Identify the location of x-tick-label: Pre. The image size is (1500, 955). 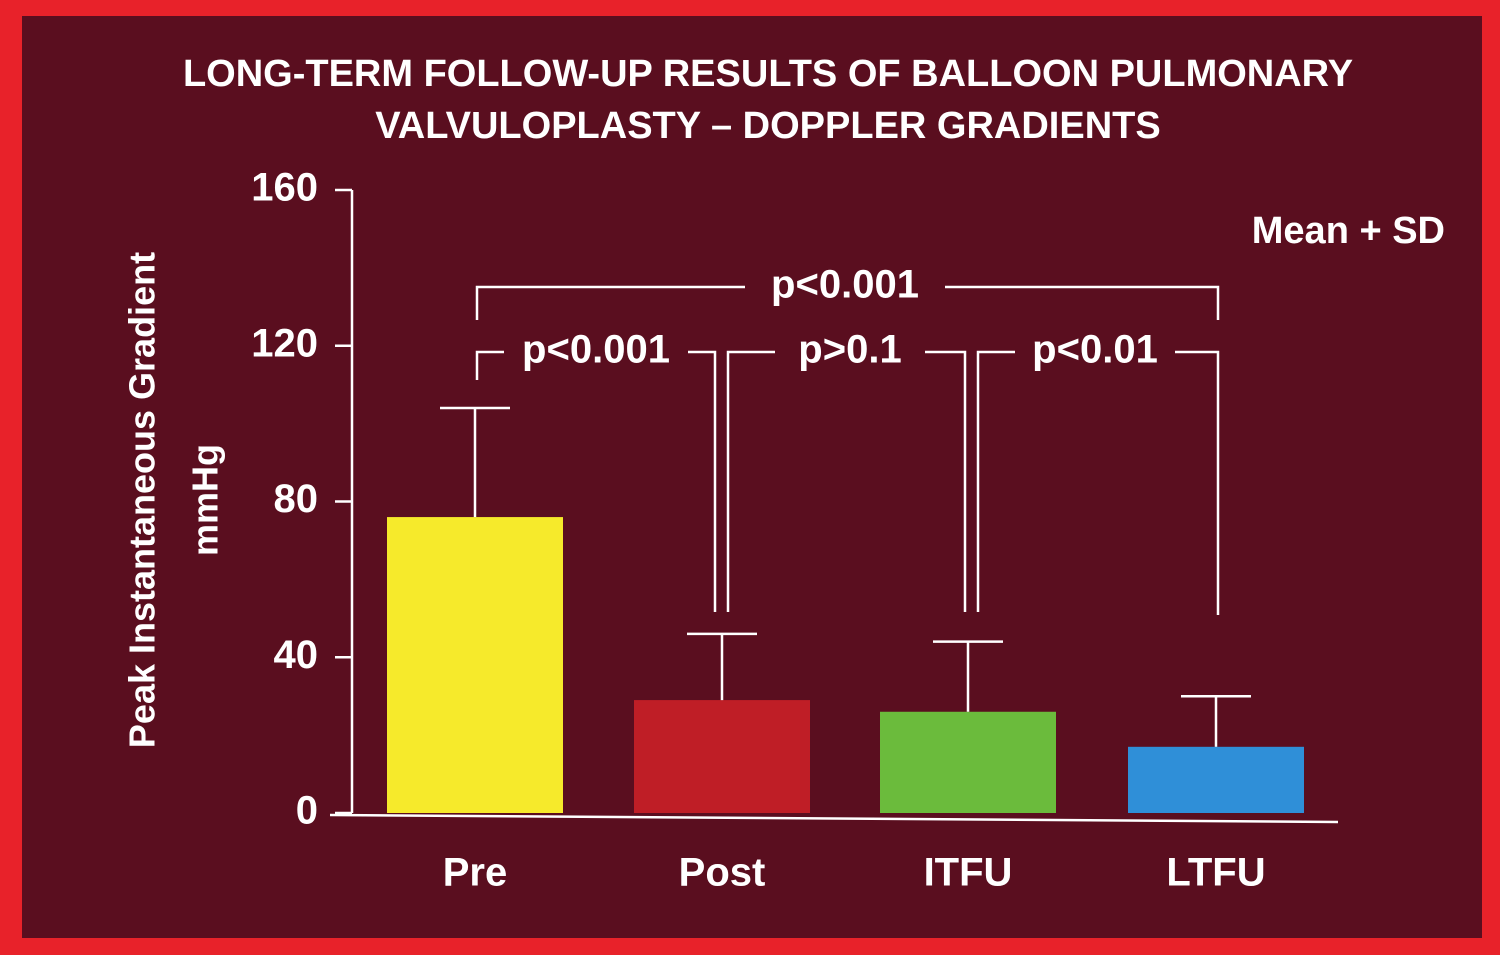
(475, 873).